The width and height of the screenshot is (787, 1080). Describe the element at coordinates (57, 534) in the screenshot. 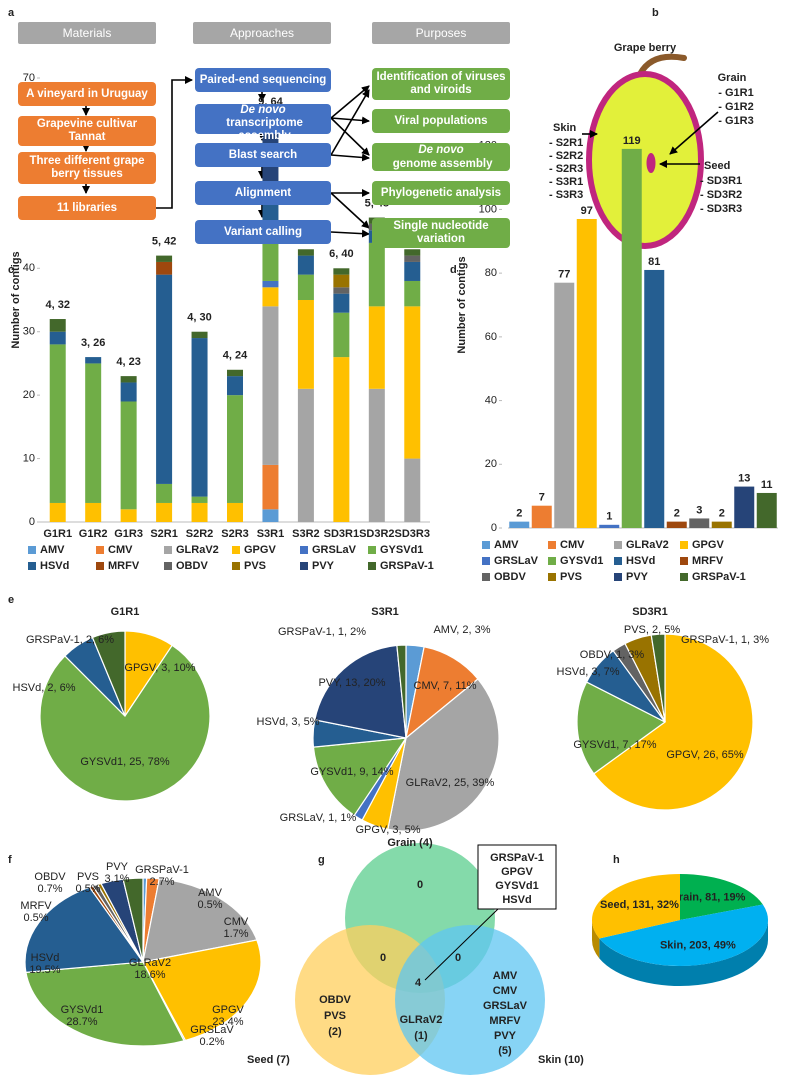

I see `x-tick-label: G1R1` at that location.